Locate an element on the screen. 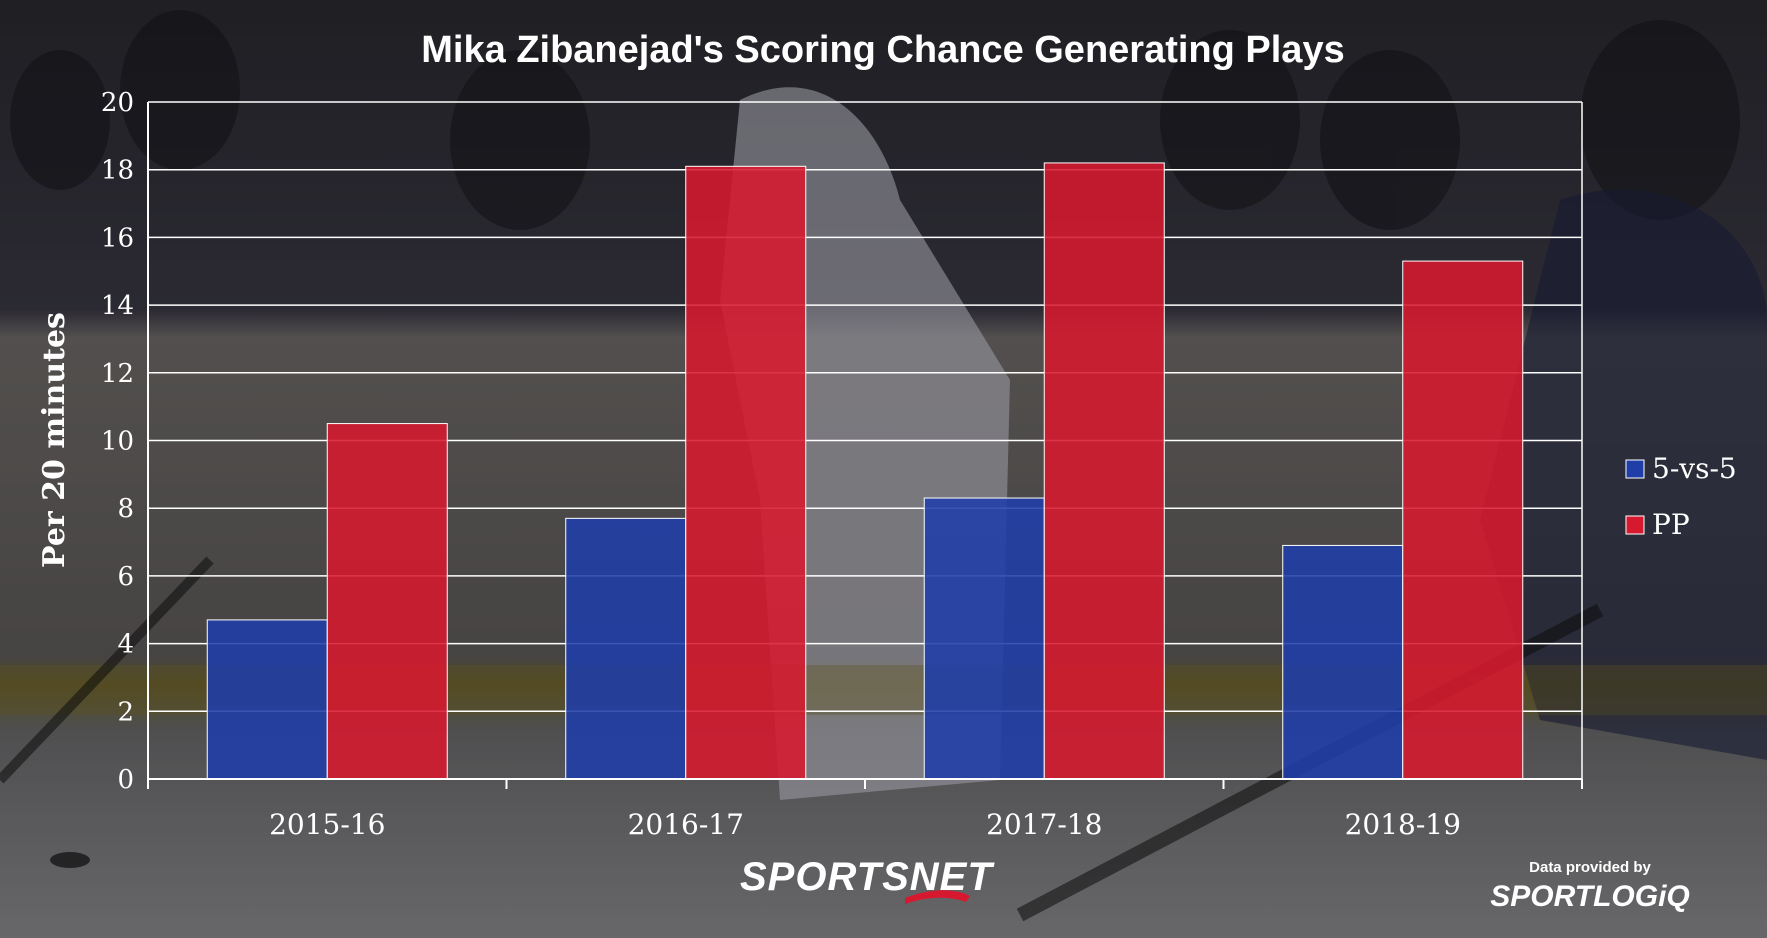 This screenshot has width=1767, height=938. y-tick-label: 18 is located at coordinates (117, 171).